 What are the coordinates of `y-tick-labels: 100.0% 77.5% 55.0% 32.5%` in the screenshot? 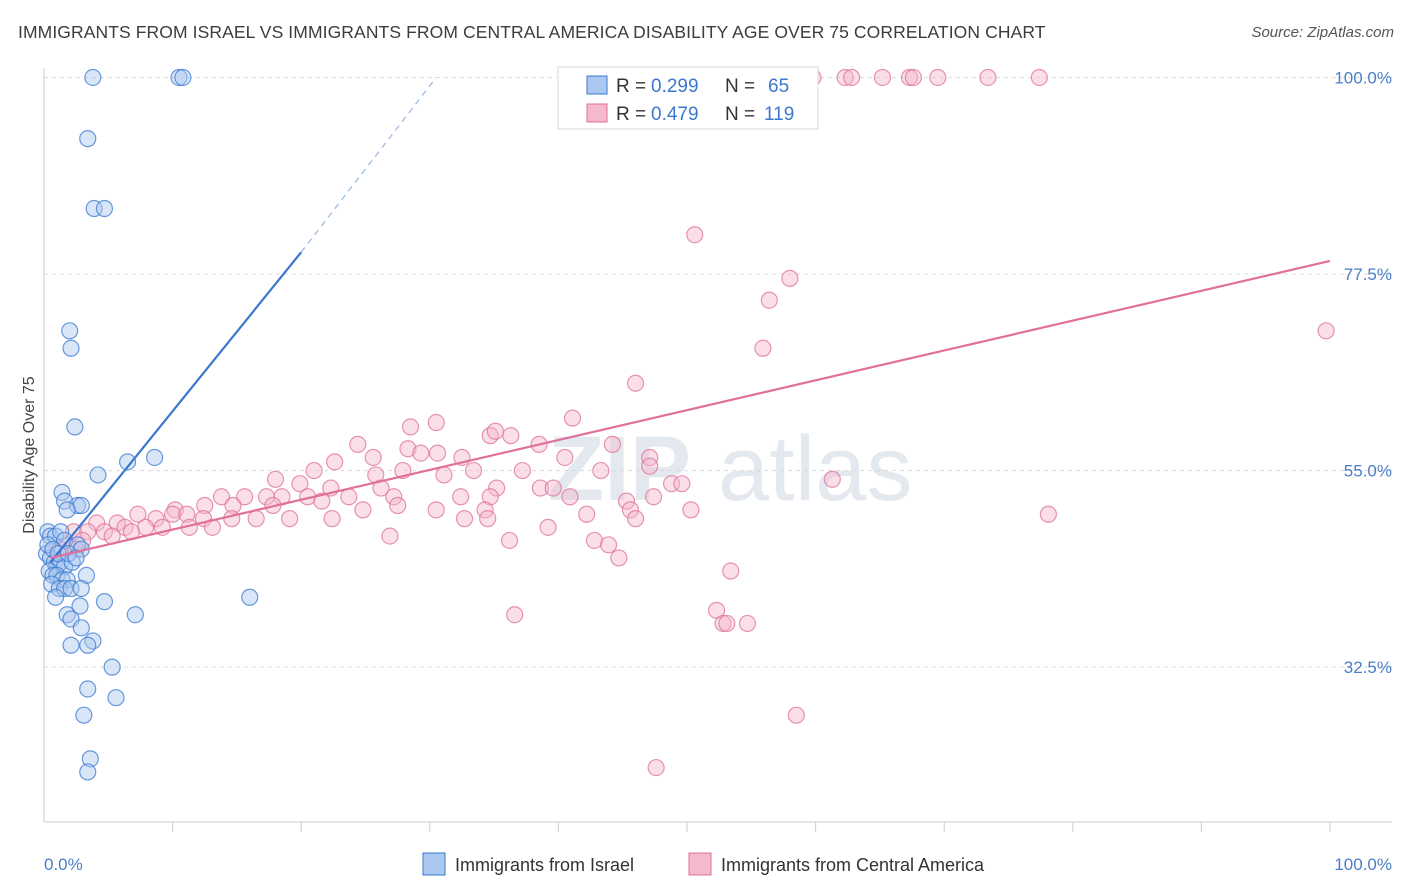 It's located at (1363, 372).